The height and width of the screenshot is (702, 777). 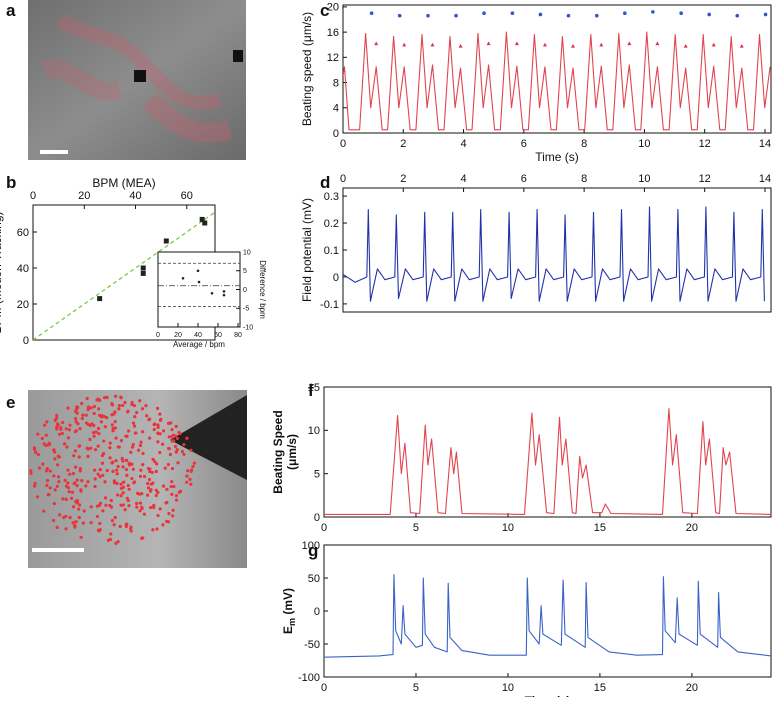 What do you see at coordinates (187, 196) in the screenshot?
I see `x-tick-label: 60` at bounding box center [187, 196].